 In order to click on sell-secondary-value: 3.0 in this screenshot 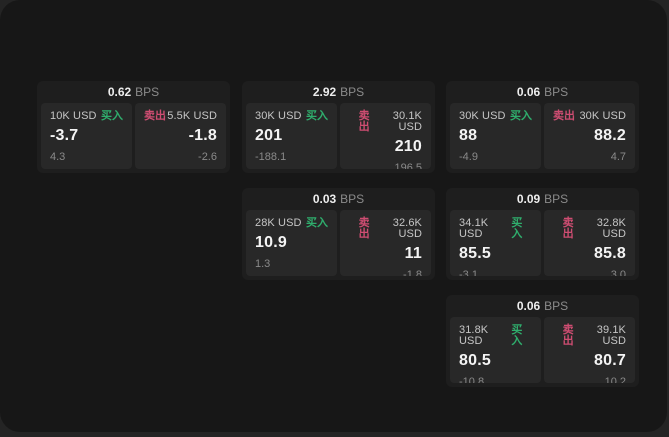, I will do `click(618, 273)`.